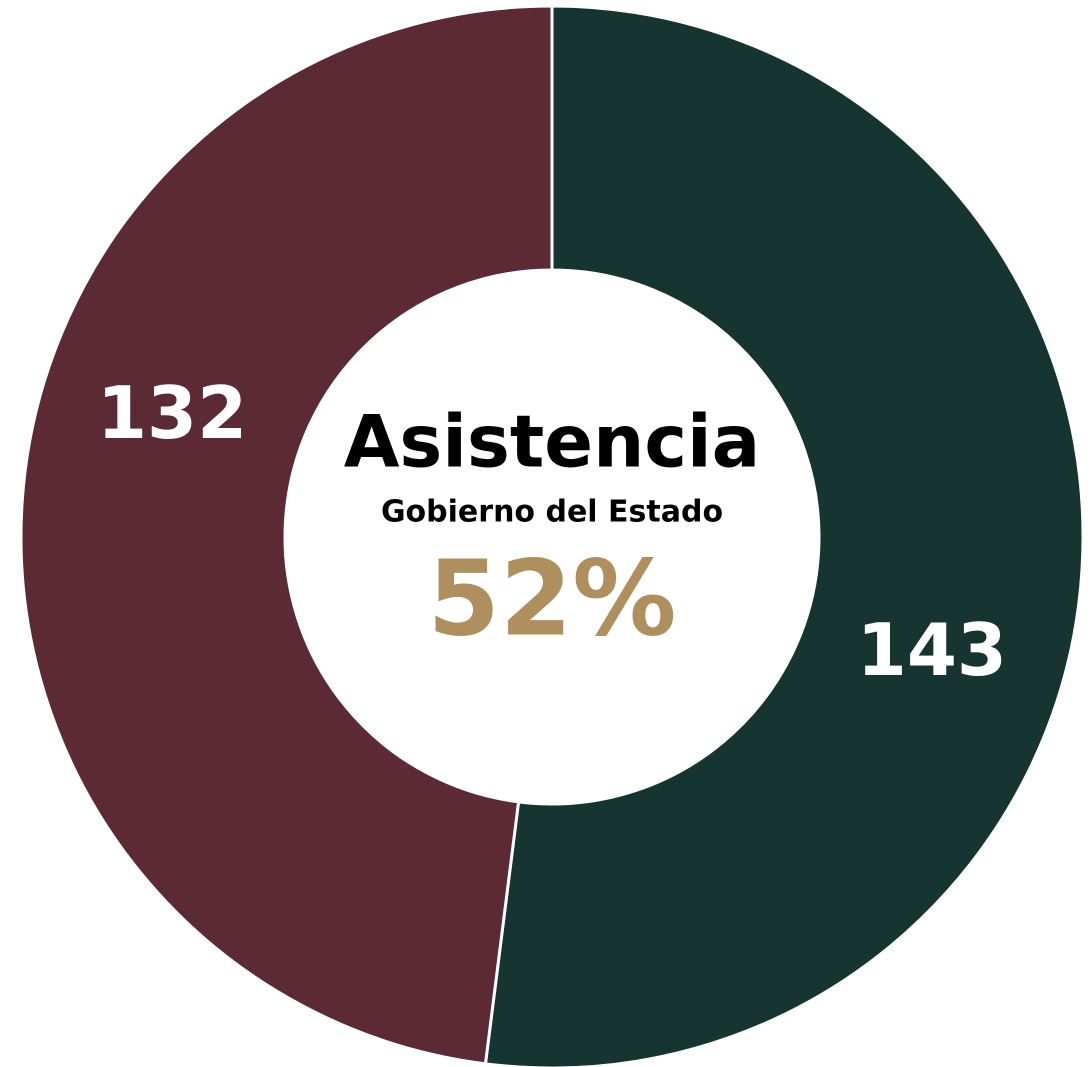 Image resolution: width=1092 pixels, height=1067 pixels. What do you see at coordinates (932, 650) in the screenshot?
I see `data-label: 143` at bounding box center [932, 650].